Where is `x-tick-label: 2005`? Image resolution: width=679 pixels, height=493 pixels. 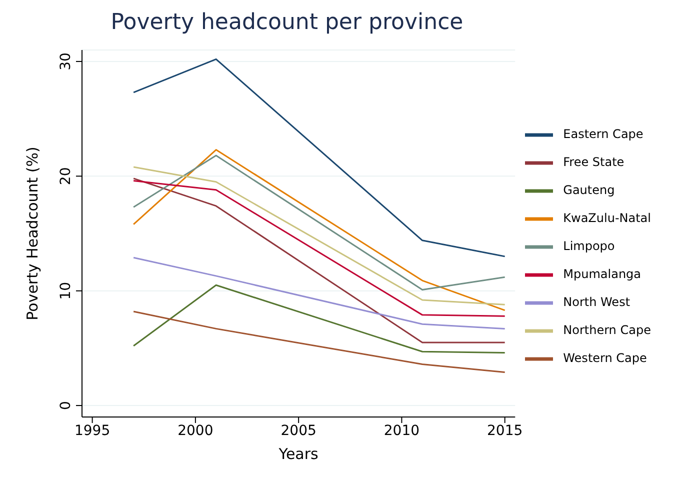 x-tick-label: 2005 is located at coordinates (298, 430).